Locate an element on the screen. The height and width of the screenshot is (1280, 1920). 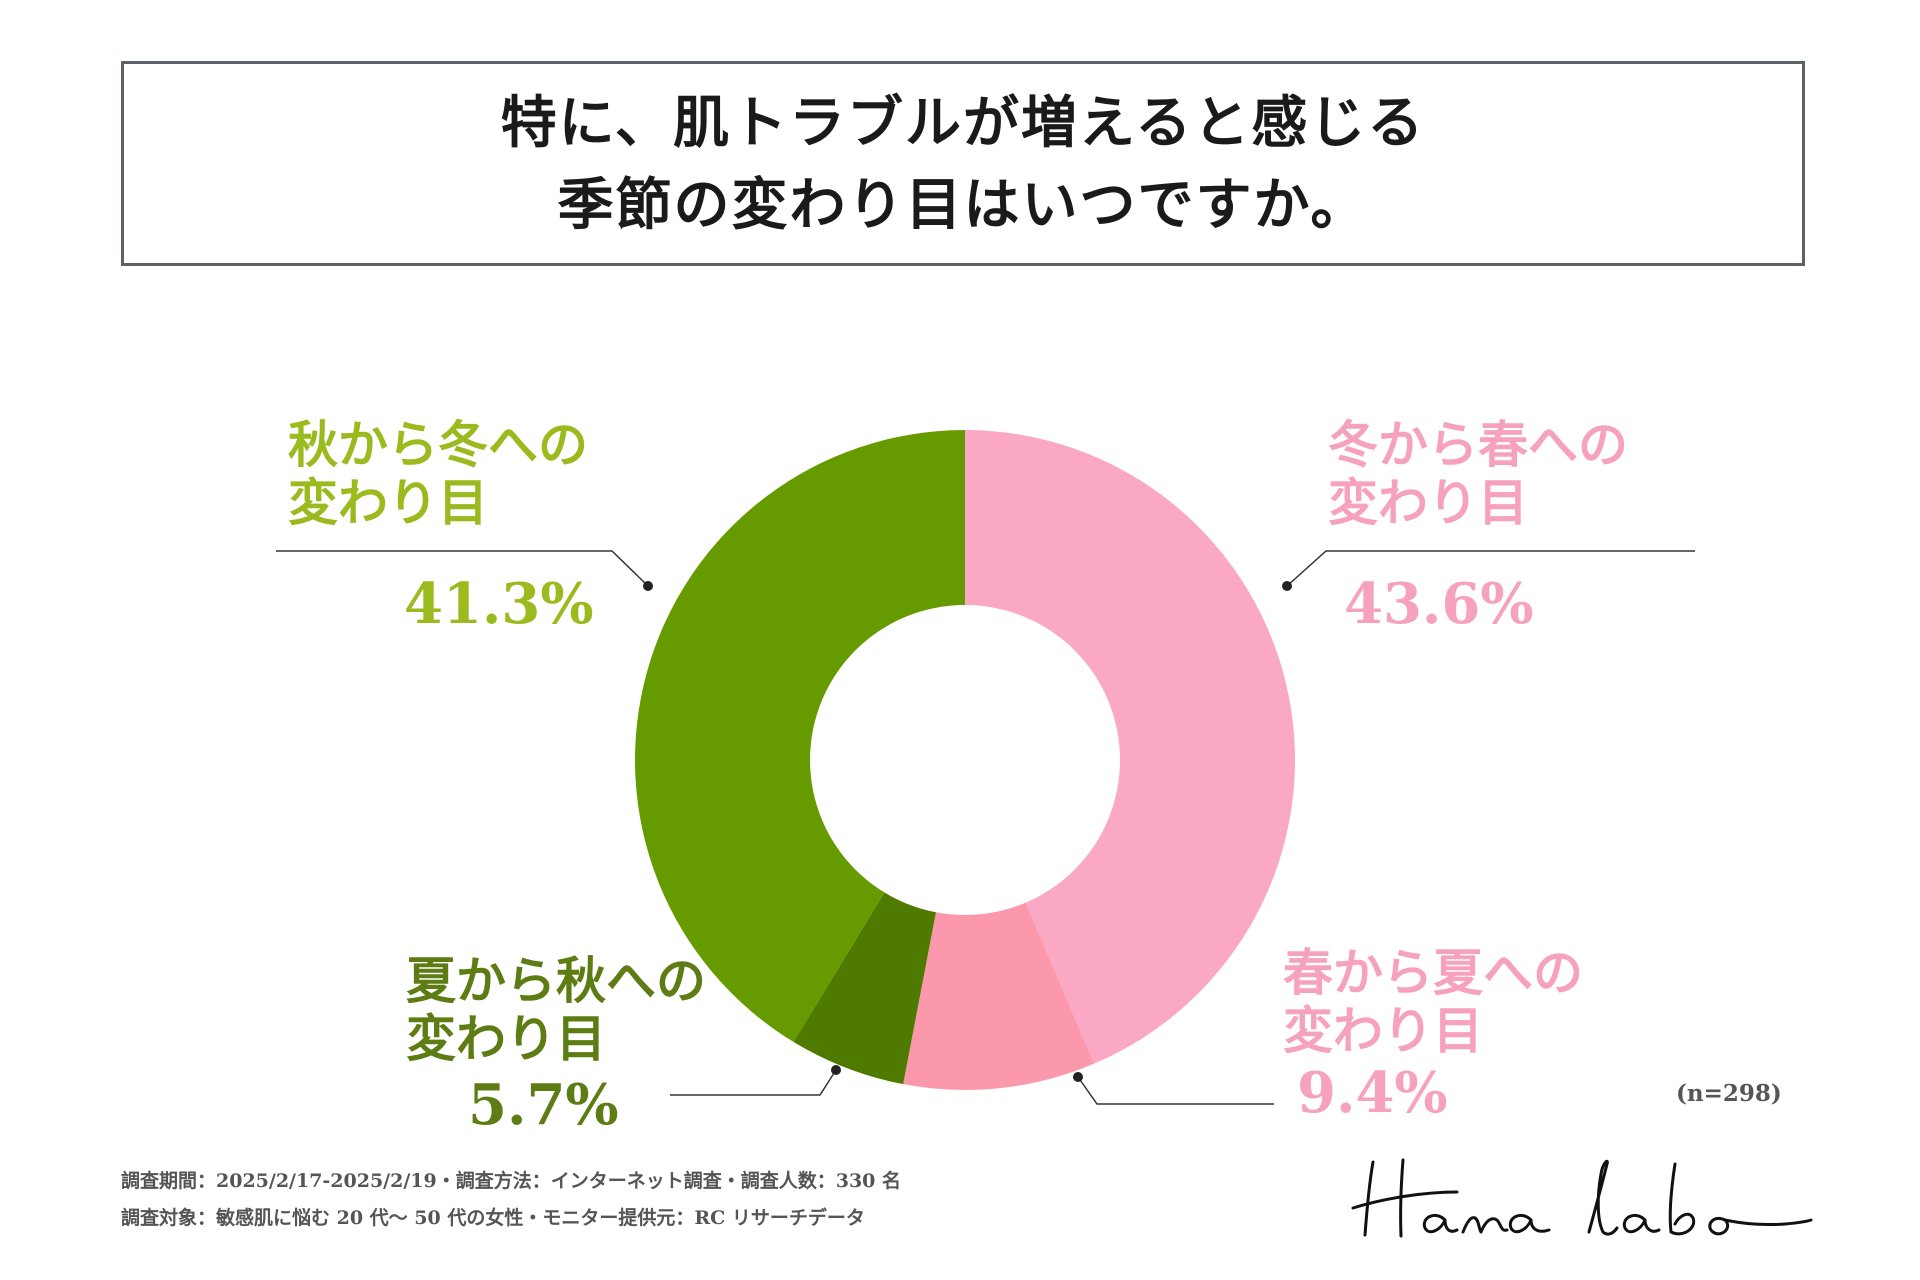
leader-line-summer-autumn is located at coordinates (753, 1082).